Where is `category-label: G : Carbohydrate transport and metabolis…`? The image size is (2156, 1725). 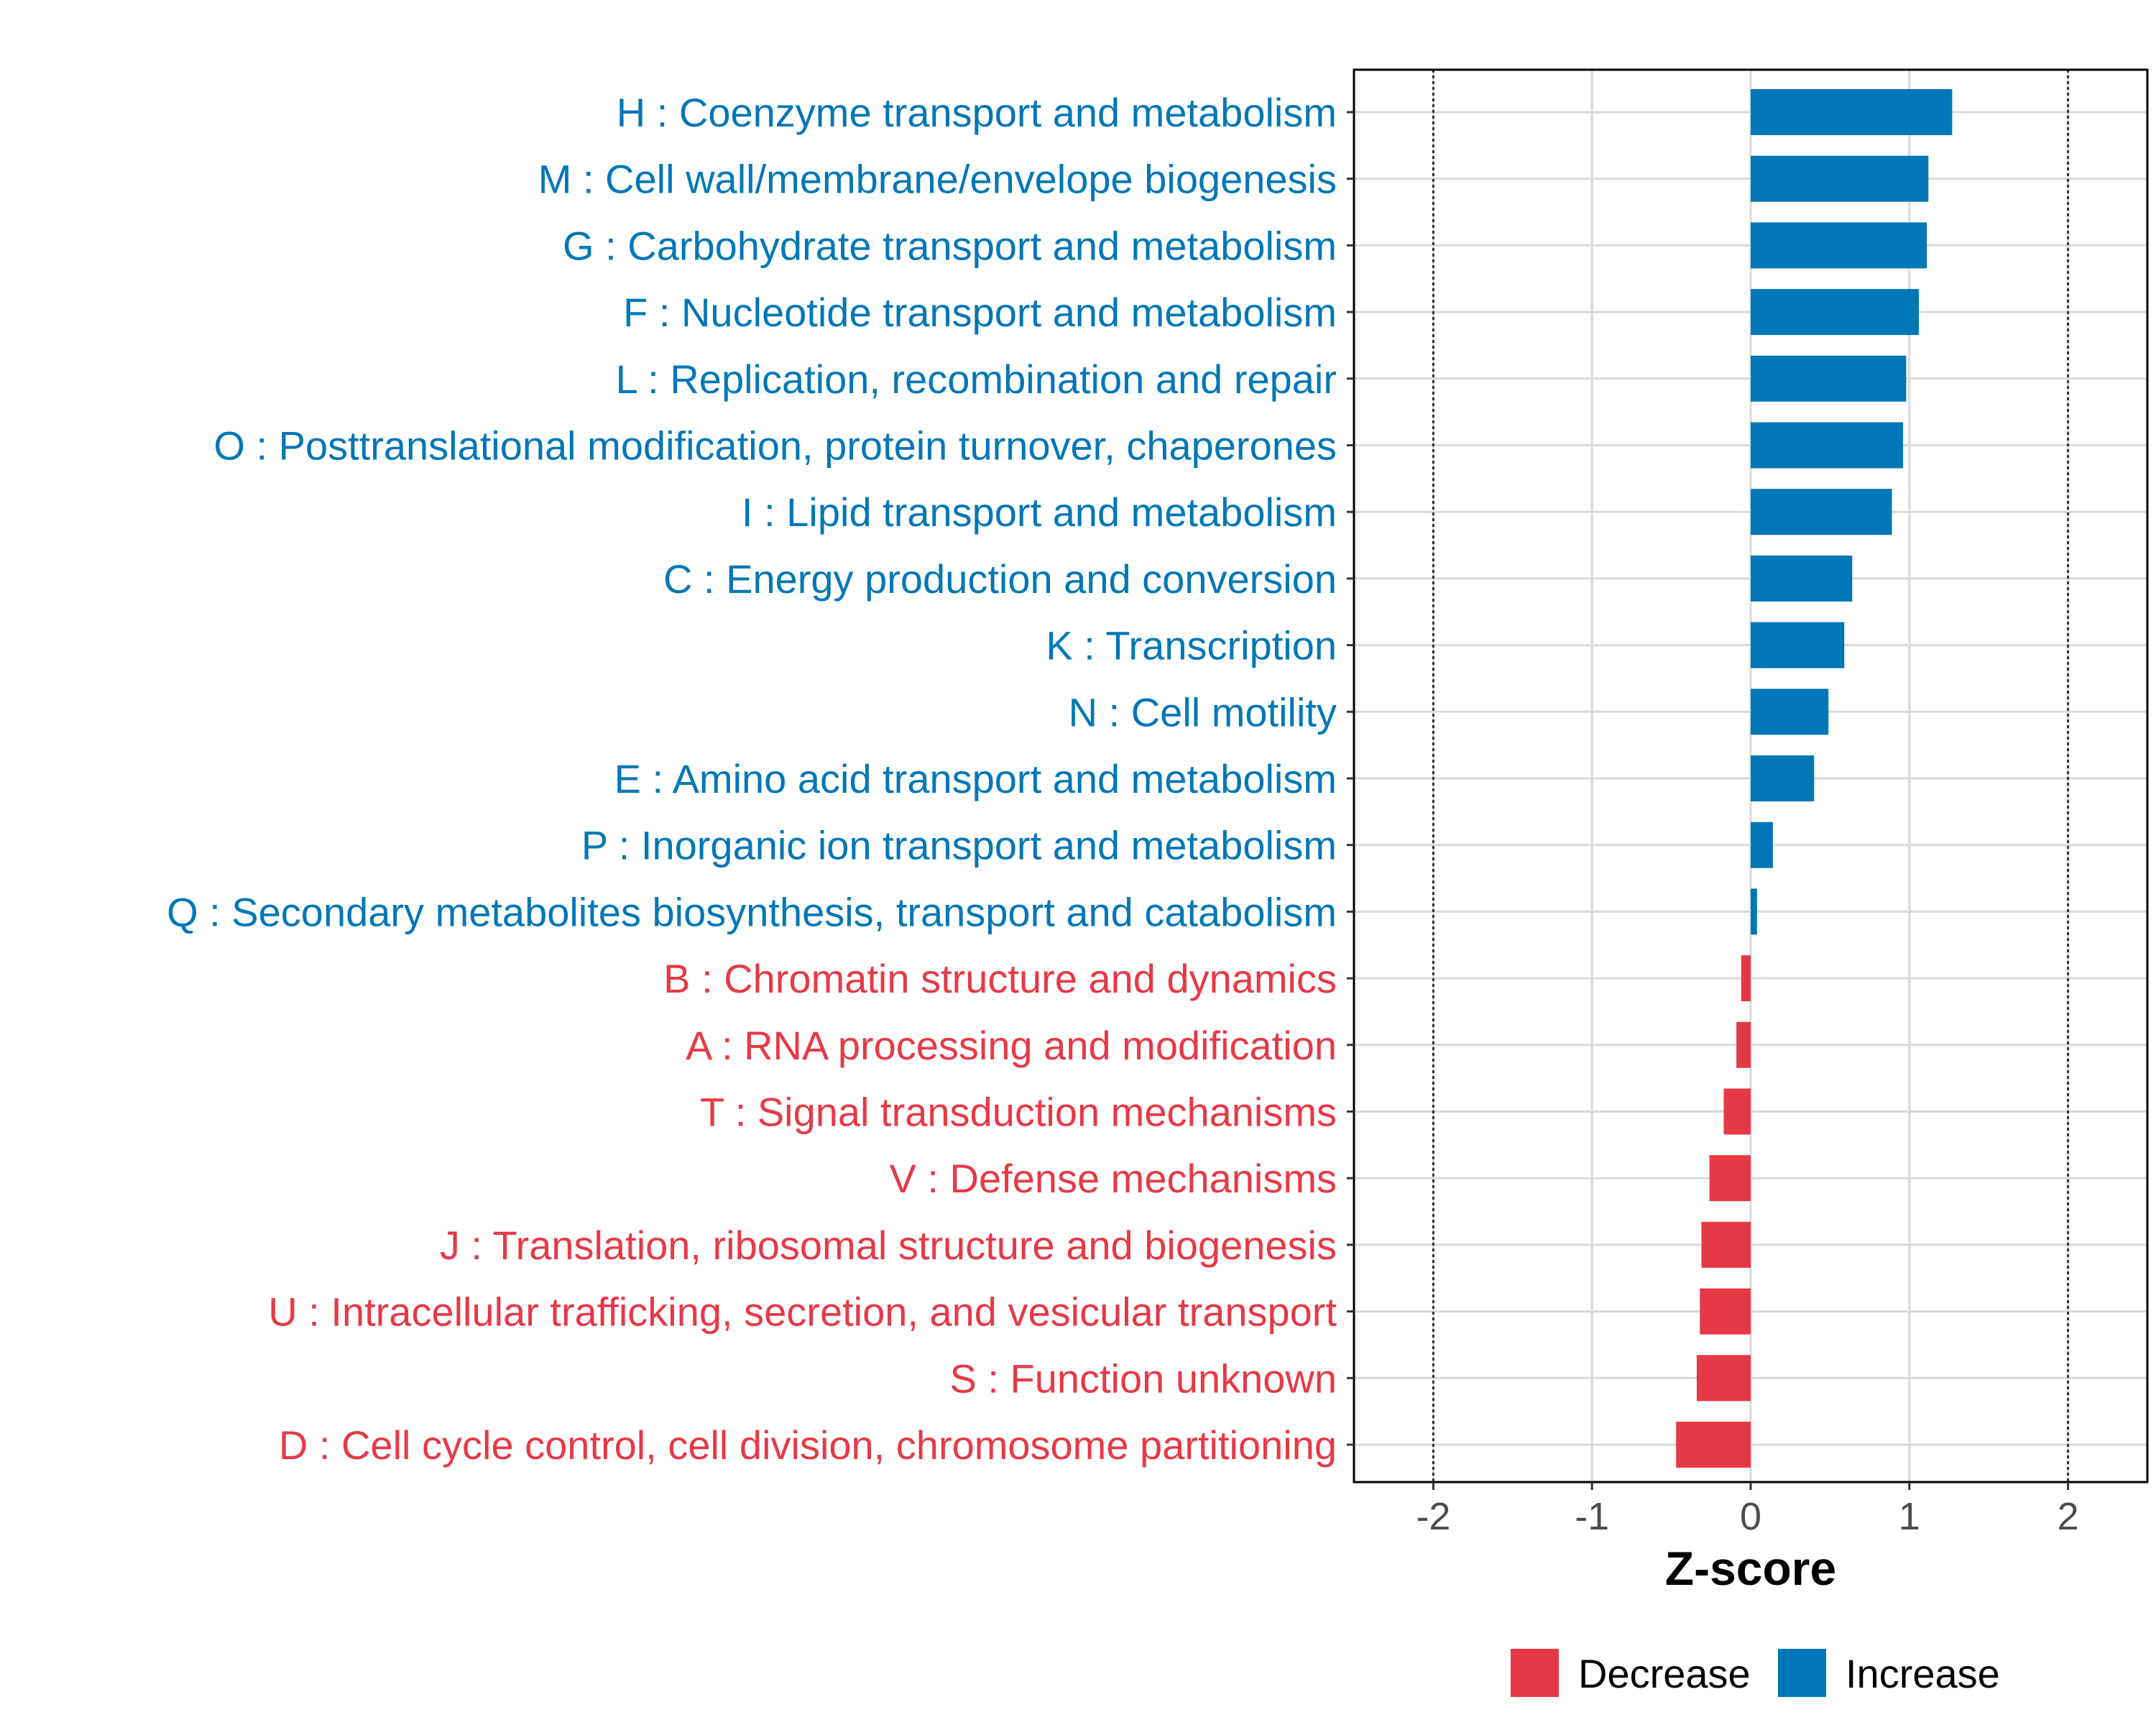 category-label: G : Carbohydrate transport and metabolis… is located at coordinates (950, 245).